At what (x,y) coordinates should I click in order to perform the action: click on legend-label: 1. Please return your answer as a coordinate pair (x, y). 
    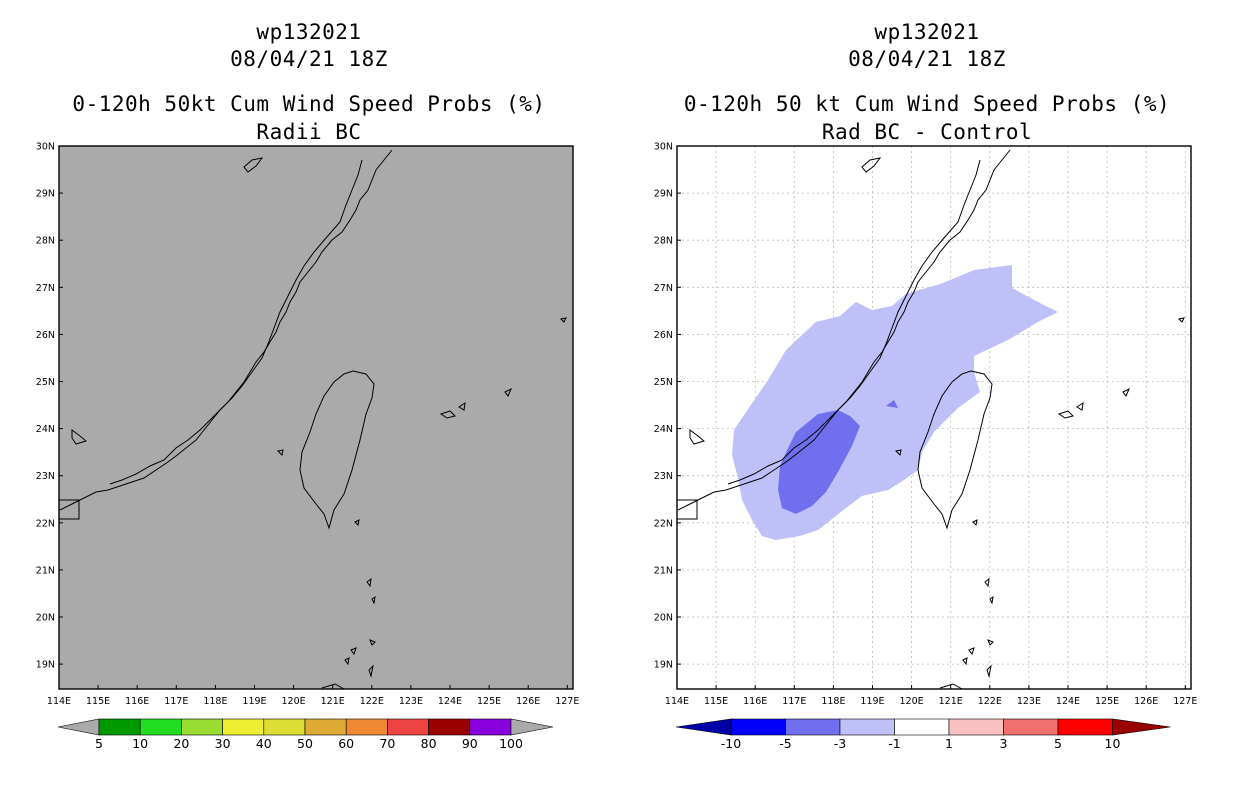
    Looking at the image, I should click on (949, 743).